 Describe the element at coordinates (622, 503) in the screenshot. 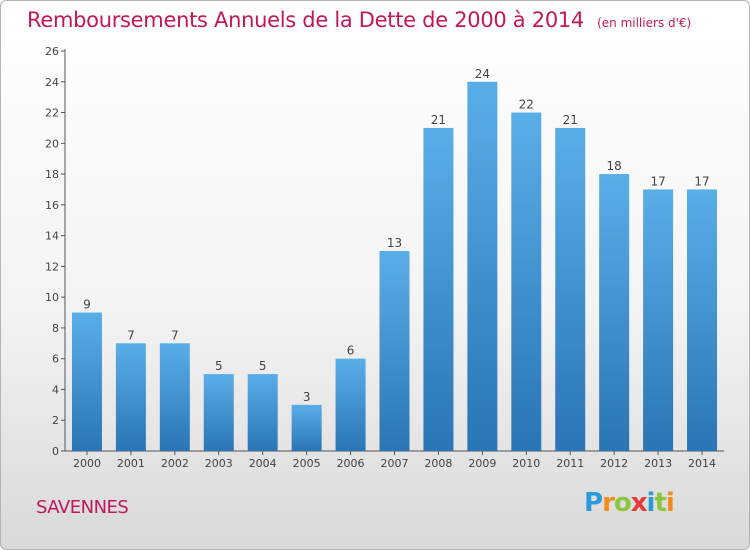

I see `logo-letter: o` at that location.